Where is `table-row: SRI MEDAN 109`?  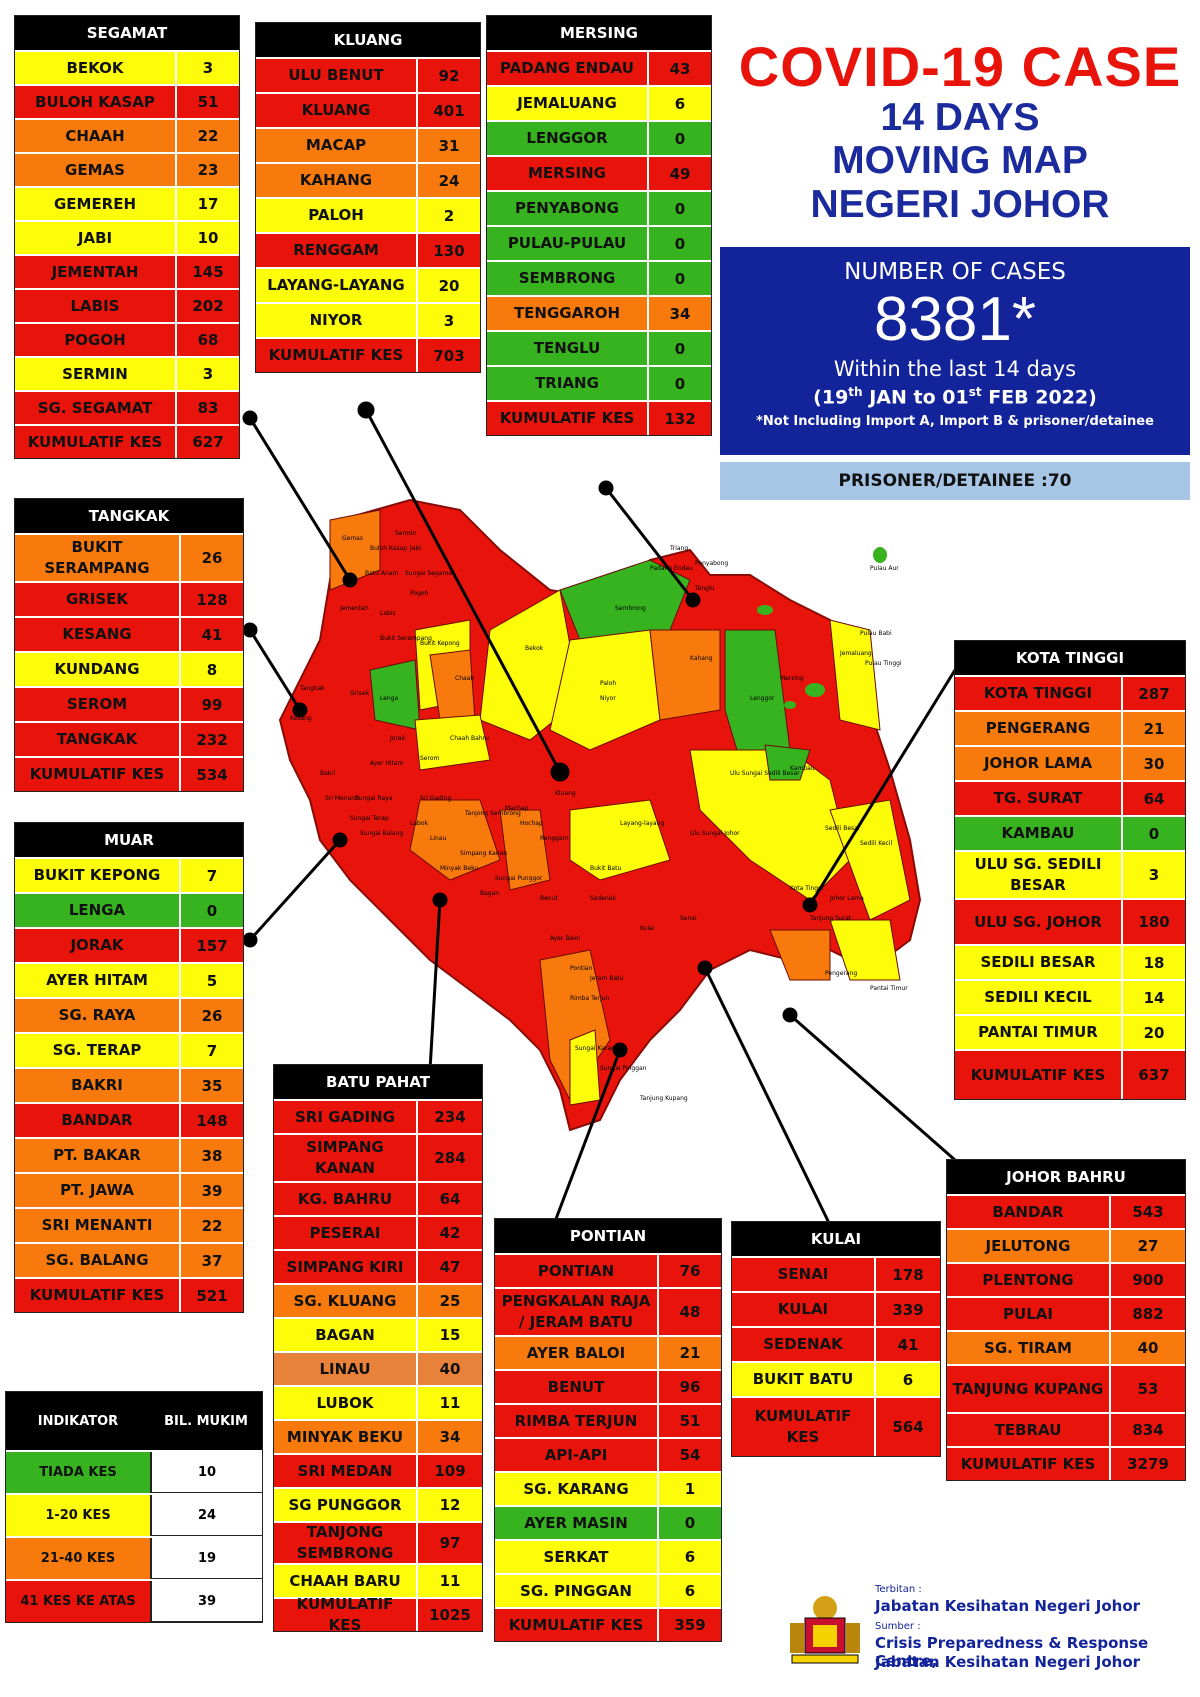
table-row: SRI MEDAN 109 is located at coordinates (378, 1470).